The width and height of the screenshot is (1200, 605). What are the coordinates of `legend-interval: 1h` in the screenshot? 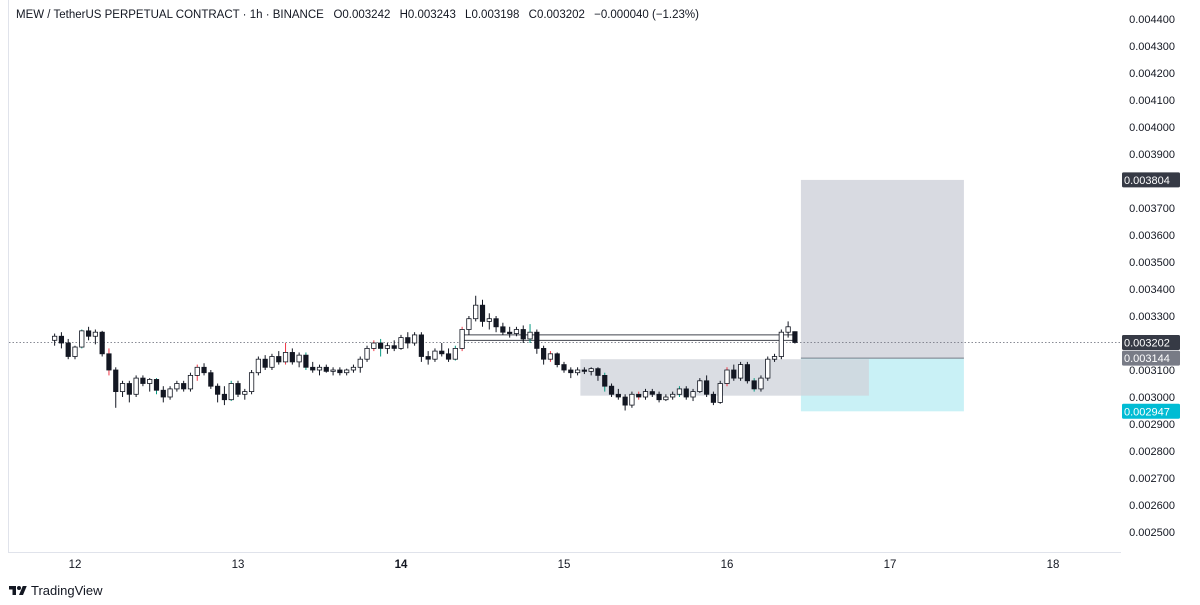 It's located at (256, 15).